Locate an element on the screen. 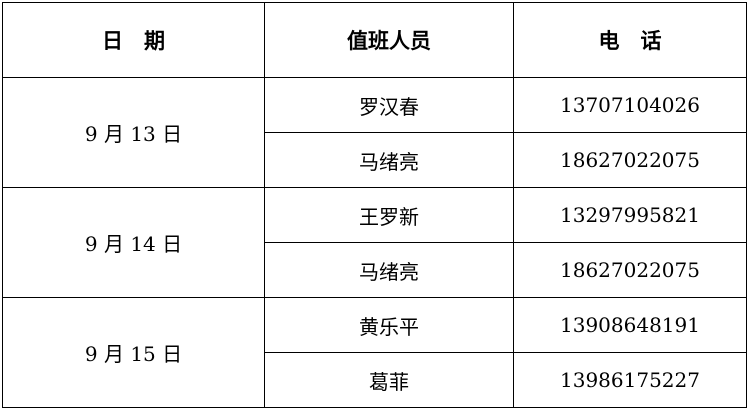  staff-cell: 罗汉春 is located at coordinates (389, 105).